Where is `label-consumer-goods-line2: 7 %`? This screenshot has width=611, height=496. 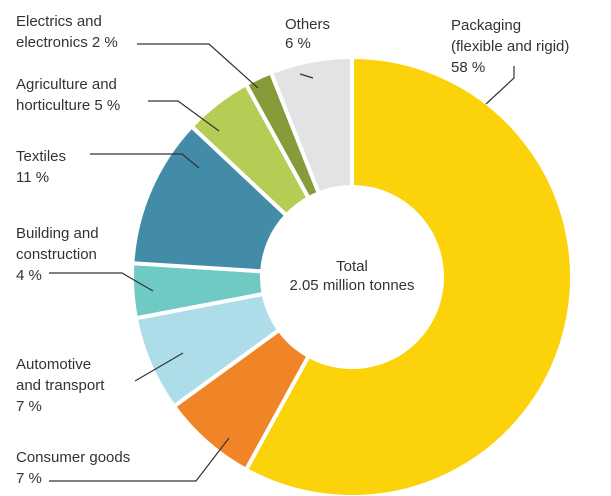
label-consumer-goods-line2: 7 % is located at coordinates (29, 478).